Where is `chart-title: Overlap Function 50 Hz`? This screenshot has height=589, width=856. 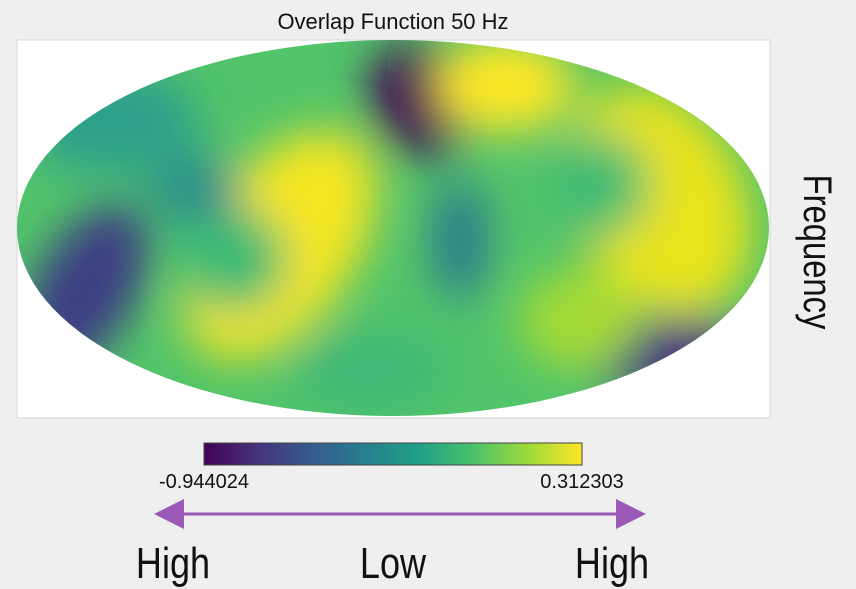 chart-title: Overlap Function 50 Hz is located at coordinates (392, 21).